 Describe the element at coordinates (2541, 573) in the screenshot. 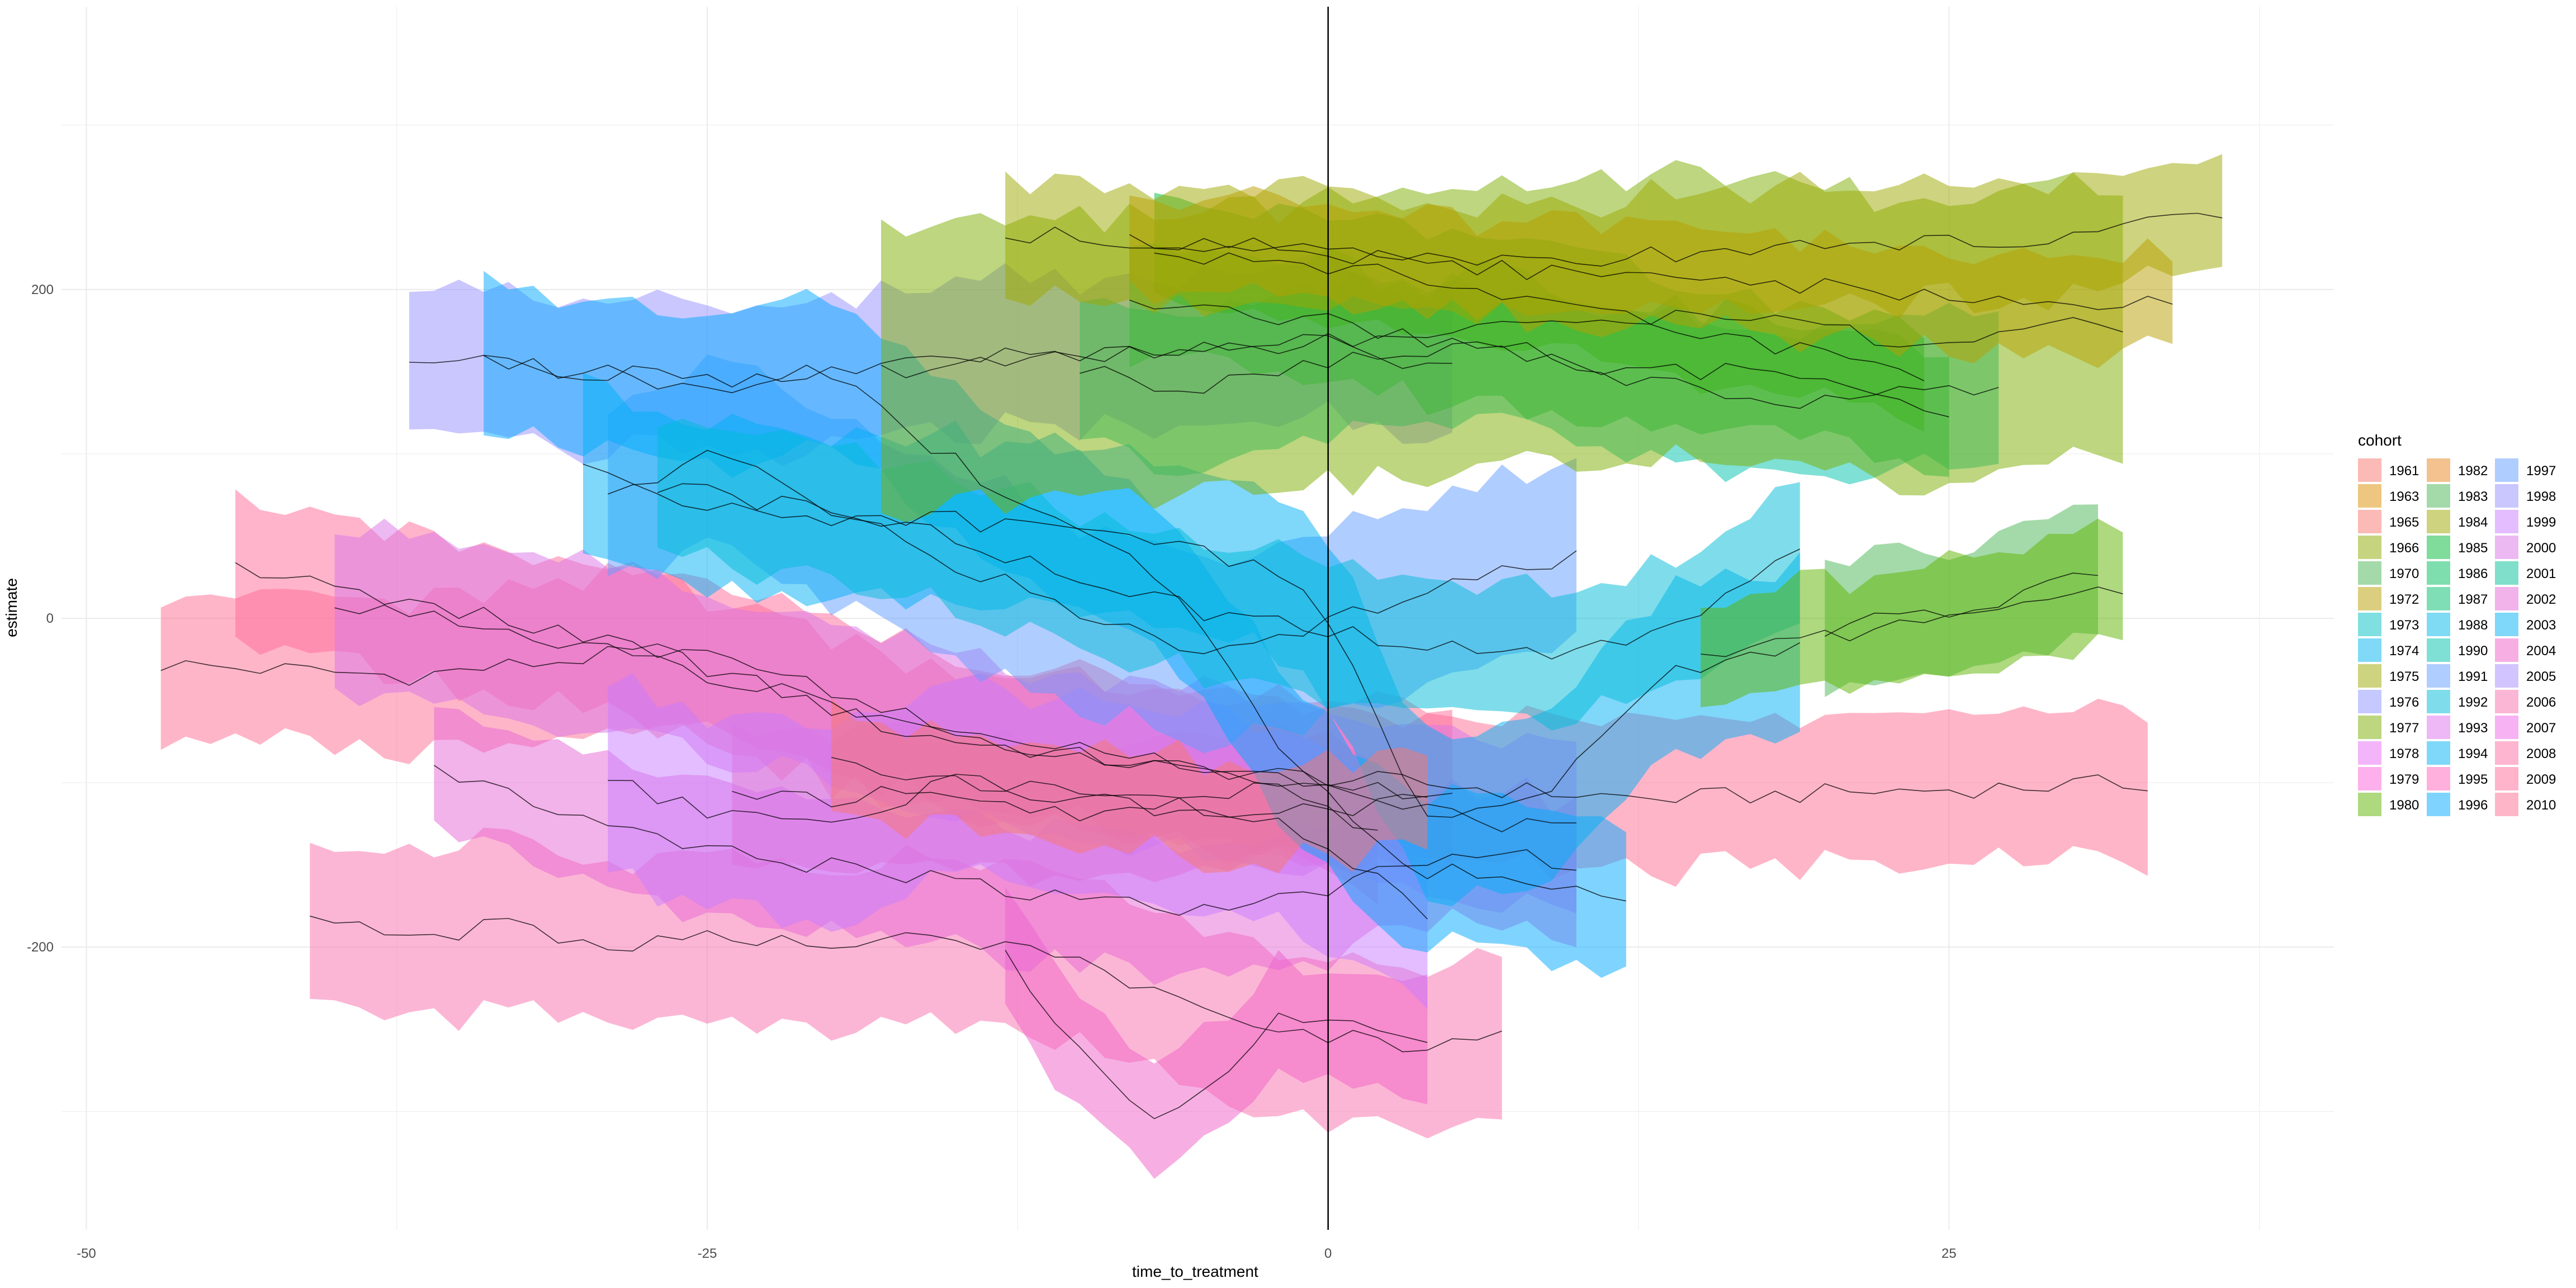

I see `legend-label: 2001` at that location.